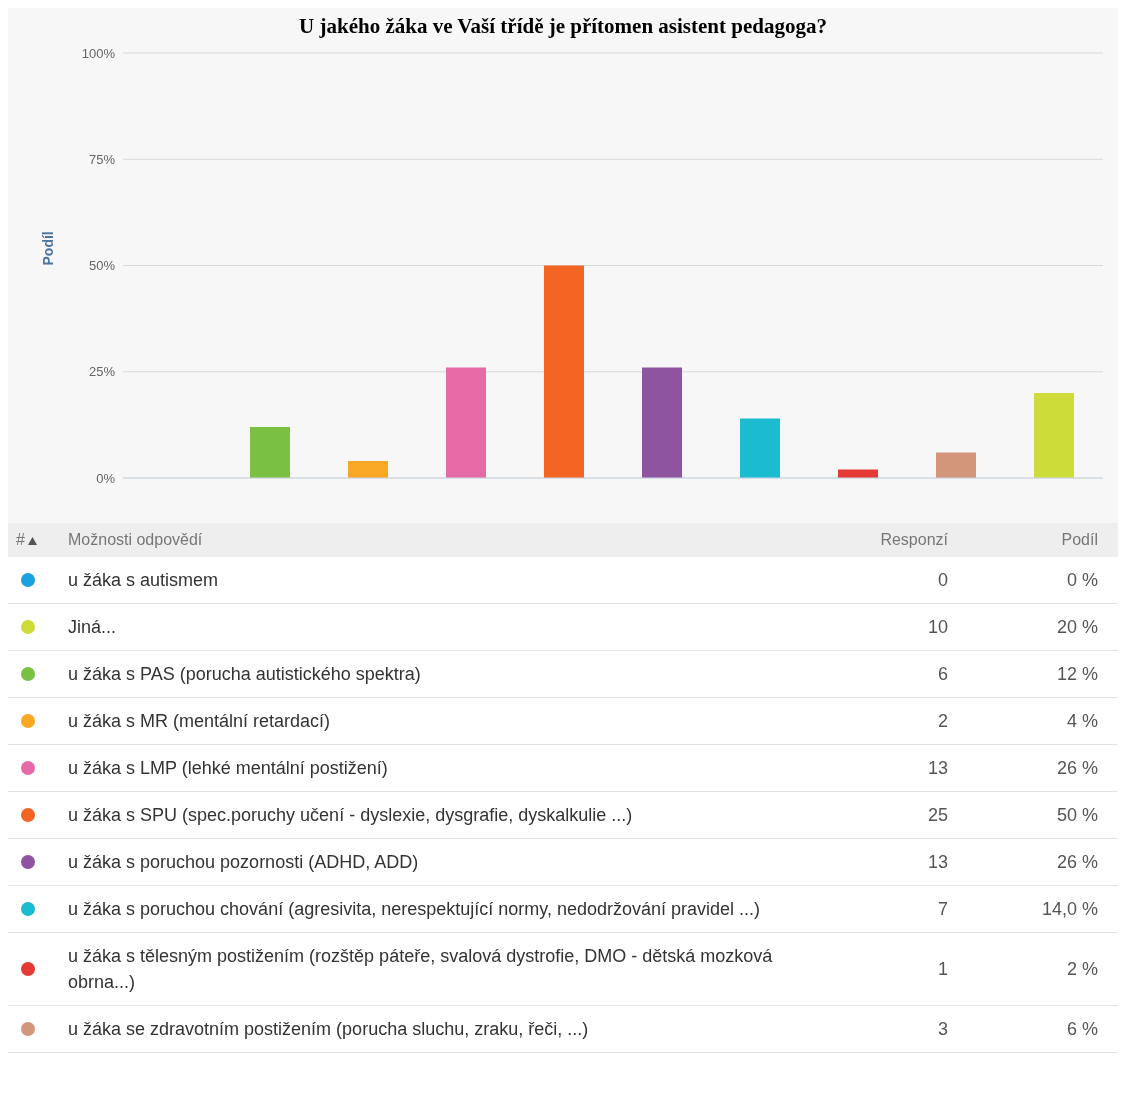 The height and width of the screenshot is (1117, 1126). I want to click on data-label: 0 %, so click(1082, 580).